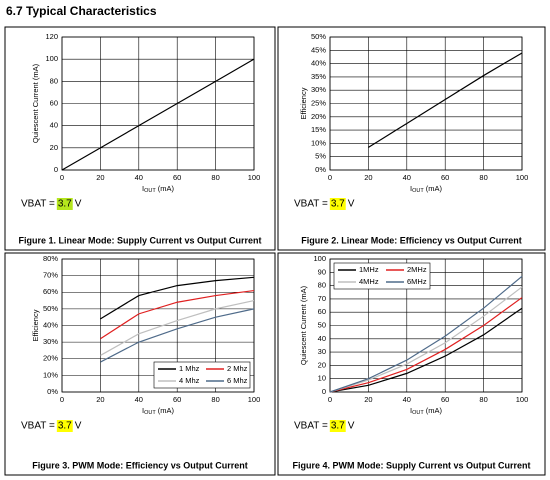 This screenshot has width=550, height=480. I want to click on legend-label: 2 Mhz, so click(237, 368).